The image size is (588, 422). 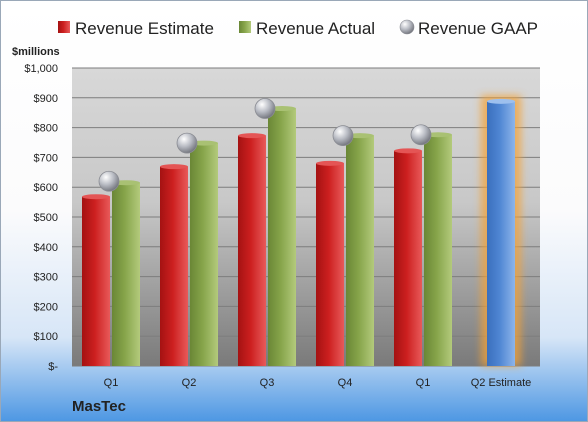 What do you see at coordinates (46, 307) in the screenshot?
I see `y-tick-label: $200` at bounding box center [46, 307].